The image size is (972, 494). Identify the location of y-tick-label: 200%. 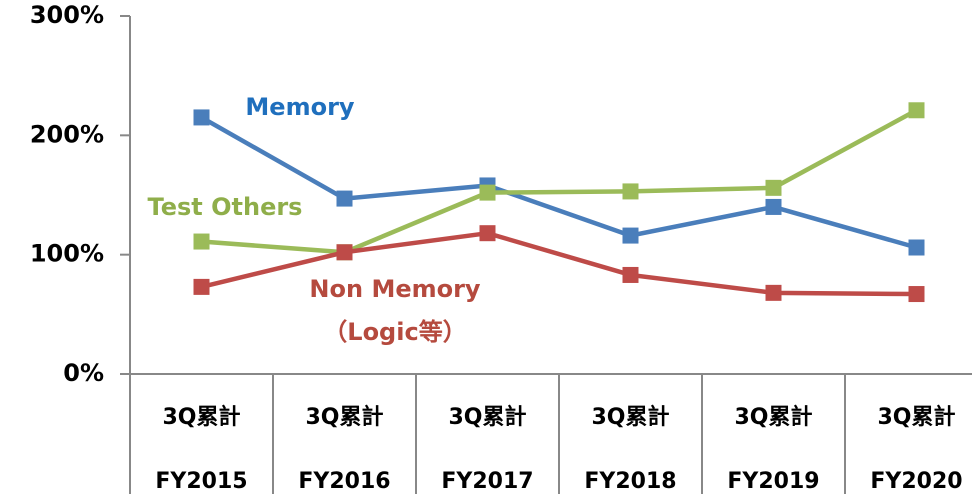
(67, 134).